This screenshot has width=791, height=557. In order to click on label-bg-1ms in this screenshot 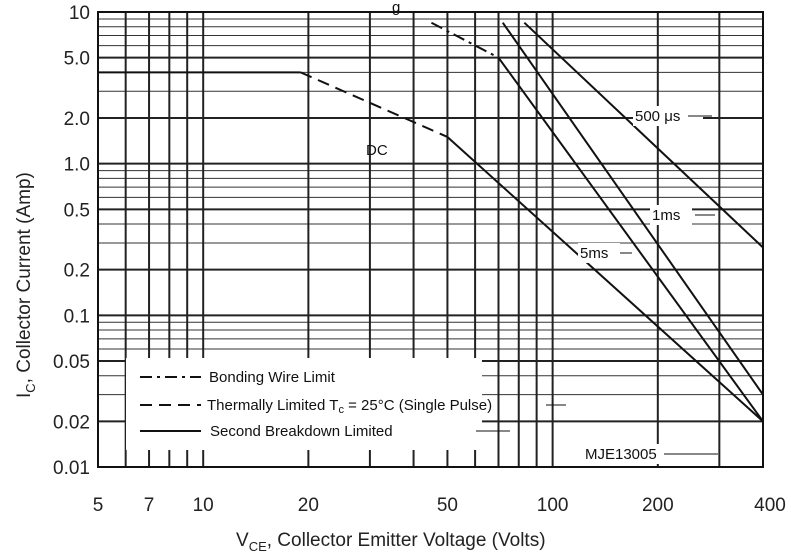, I will do `click(671, 215)`.